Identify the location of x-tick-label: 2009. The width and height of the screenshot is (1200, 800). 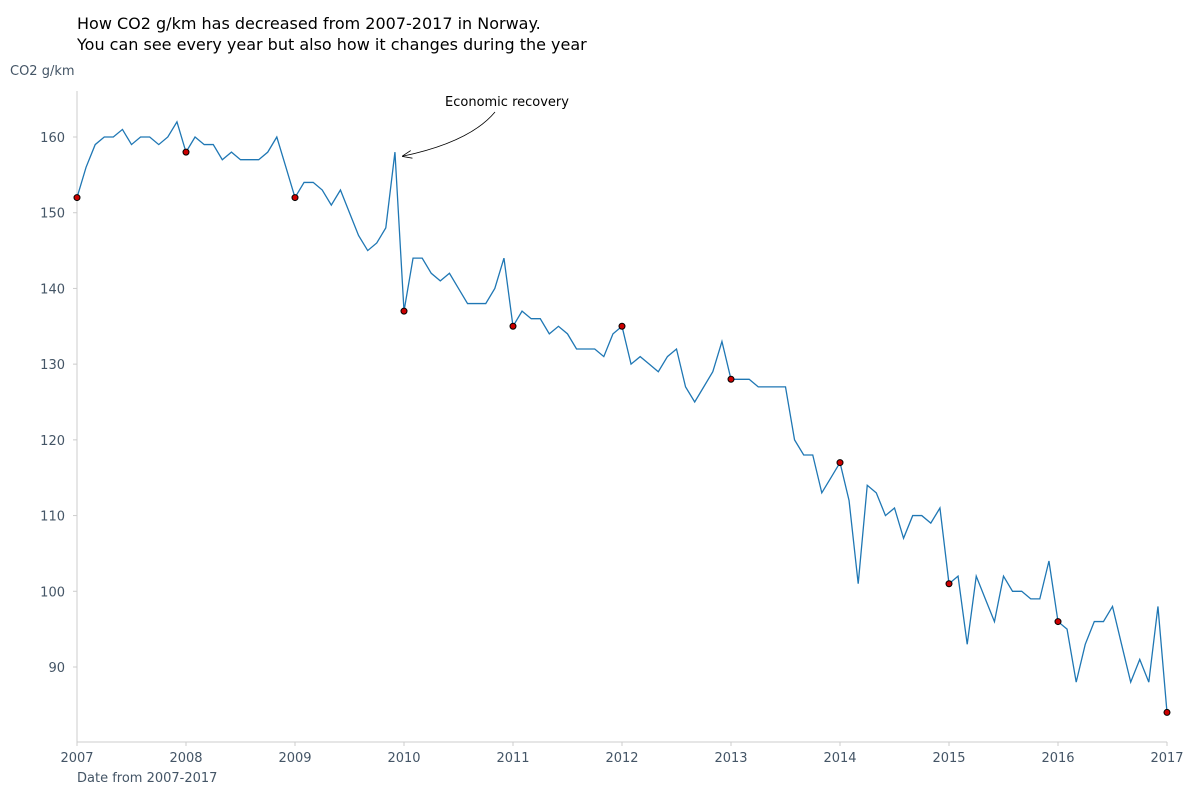
(294, 758).